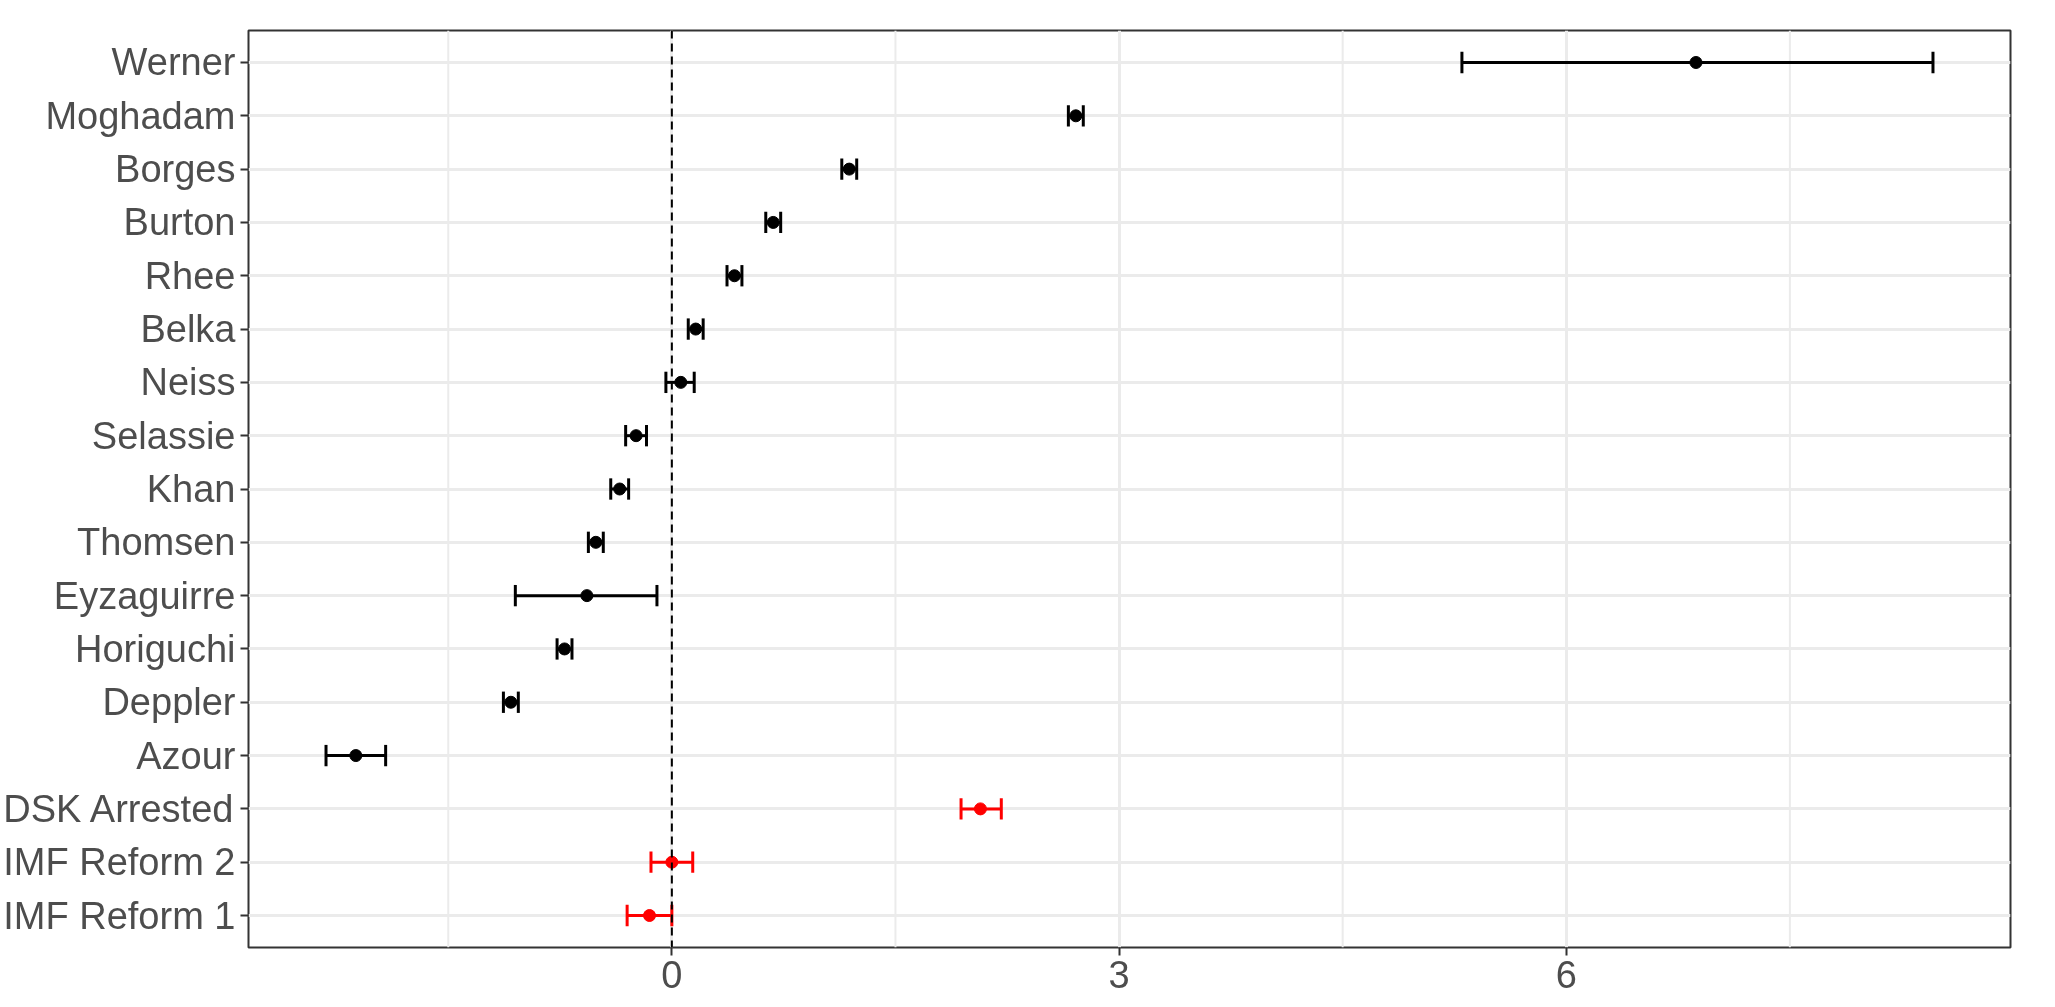 Image resolution: width=2055 pixels, height=1007 pixels. What do you see at coordinates (188, 382) in the screenshot?
I see `y-tick-label: Neiss` at bounding box center [188, 382].